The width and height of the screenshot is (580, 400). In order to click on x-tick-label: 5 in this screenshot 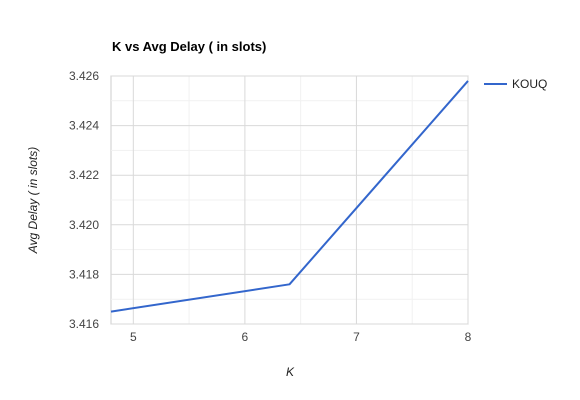, I will do `click(133, 337)`.